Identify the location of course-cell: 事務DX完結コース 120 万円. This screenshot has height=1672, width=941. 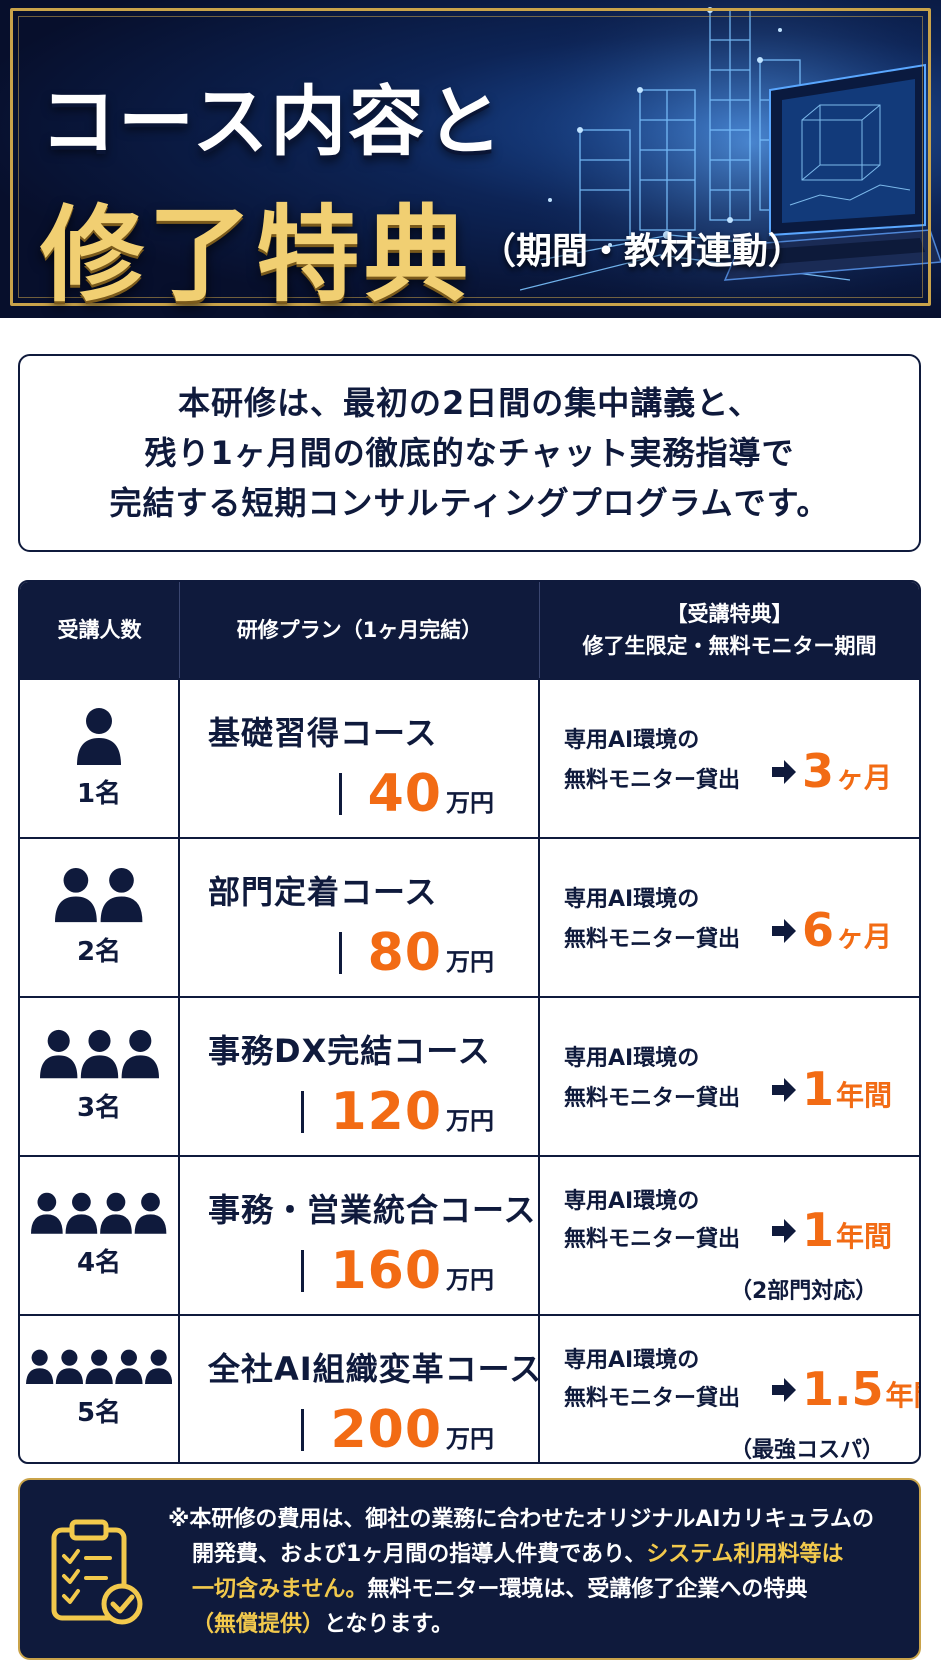
(360, 1076).